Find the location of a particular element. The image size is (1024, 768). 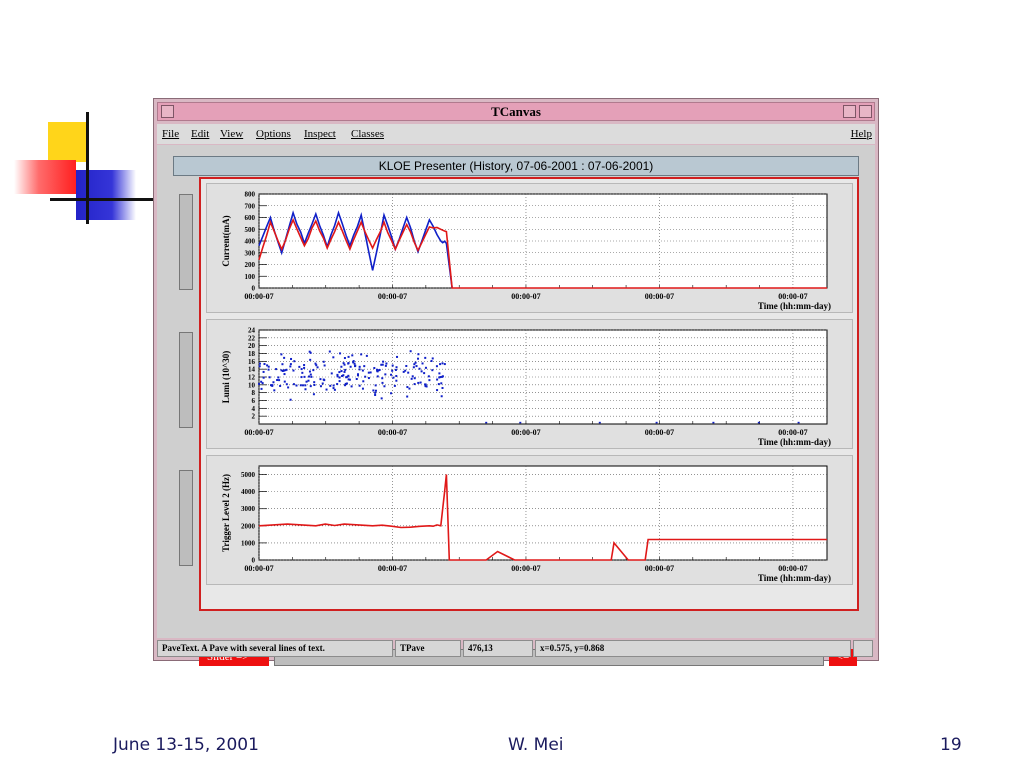

window-menu-button is located at coordinates (167, 111).